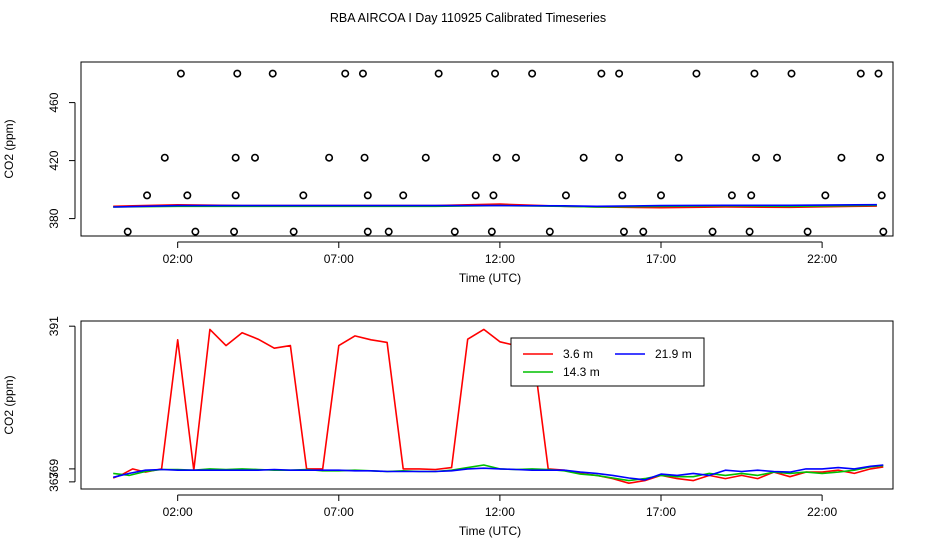 The image size is (936, 540). I want to click on y-tick-label: 380, so click(54, 218).